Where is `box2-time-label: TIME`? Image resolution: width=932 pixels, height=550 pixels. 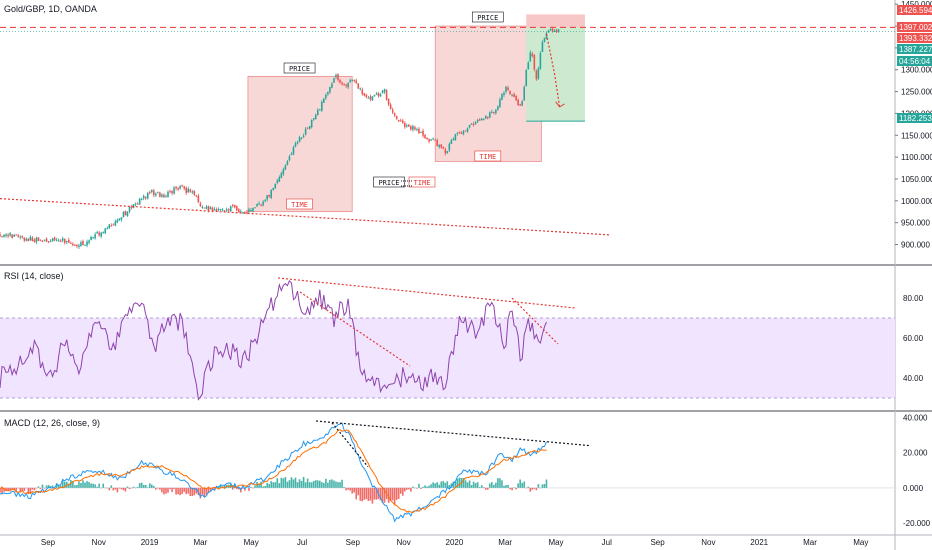
box2-time-label: TIME is located at coordinates (487, 157).